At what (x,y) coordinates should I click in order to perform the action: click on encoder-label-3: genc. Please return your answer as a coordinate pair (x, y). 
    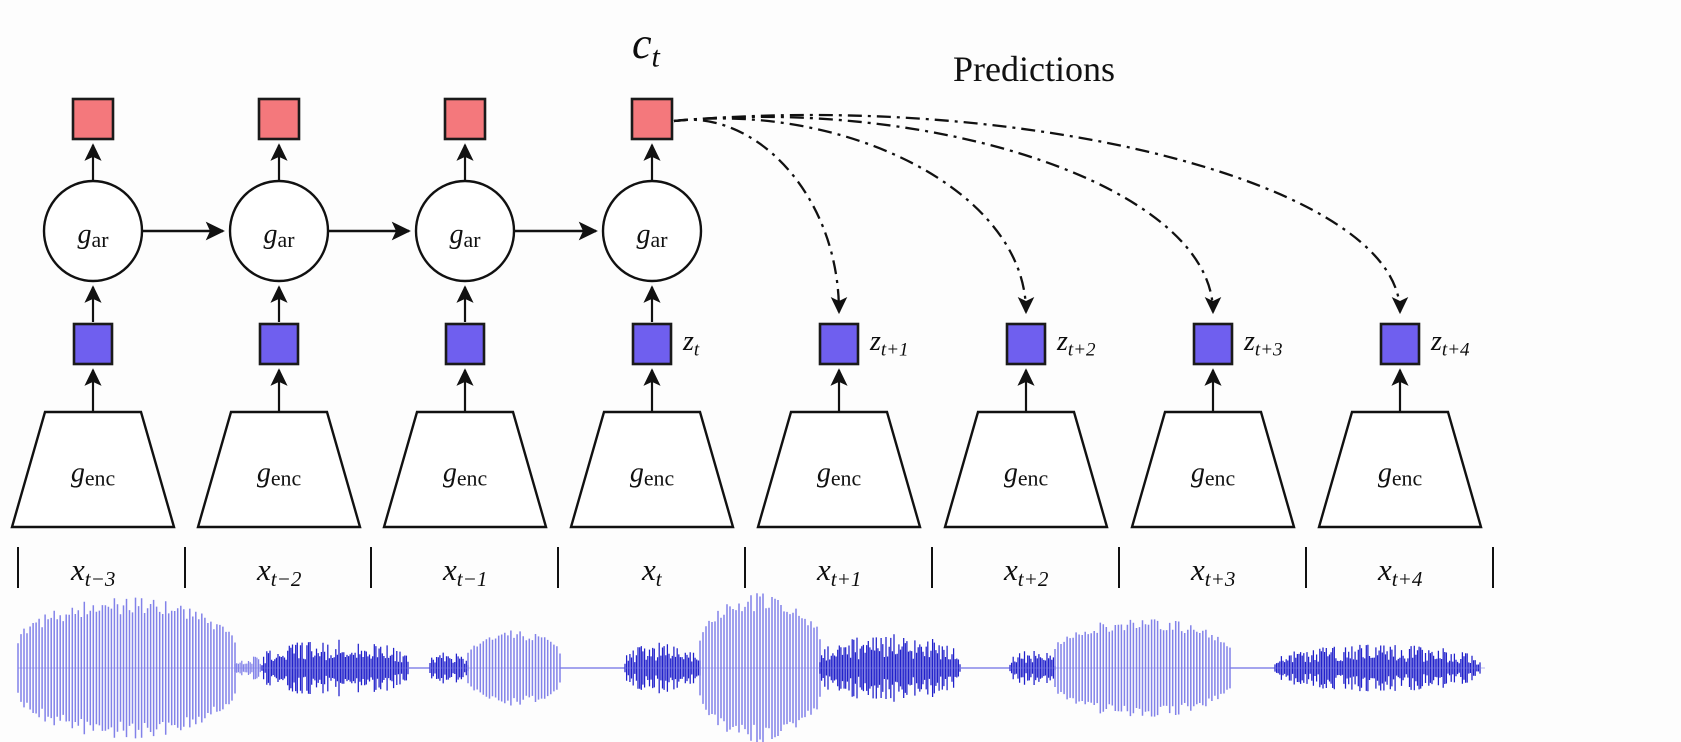
    Looking at the image, I should click on (652, 474).